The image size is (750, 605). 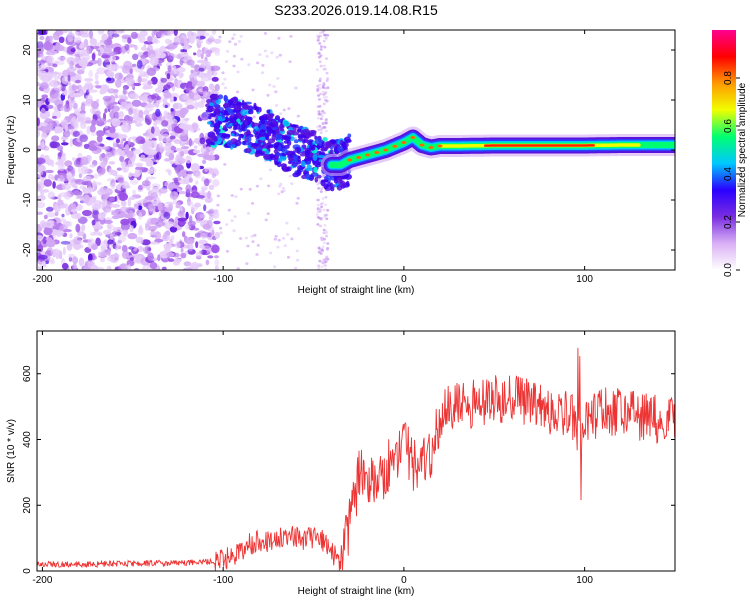 What do you see at coordinates (27, 439) in the screenshot?
I see `y-tick-label: 400` at bounding box center [27, 439].